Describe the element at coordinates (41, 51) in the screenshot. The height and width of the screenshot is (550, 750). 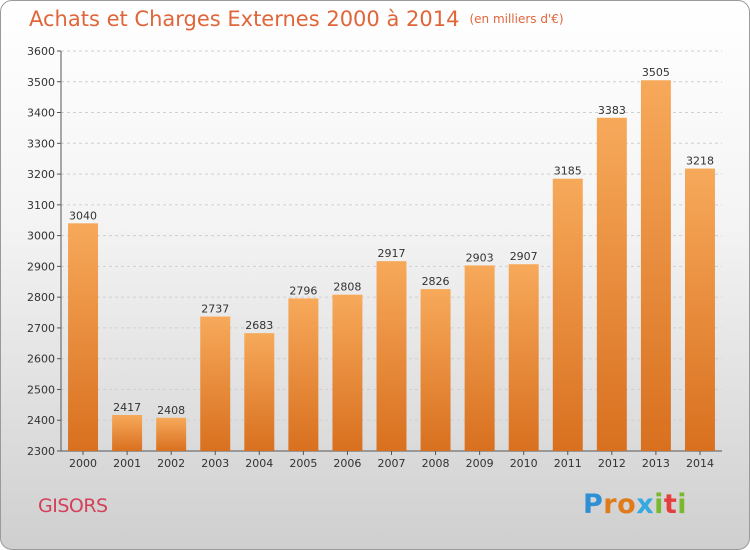
I see `y-tick-label: 3600` at that location.